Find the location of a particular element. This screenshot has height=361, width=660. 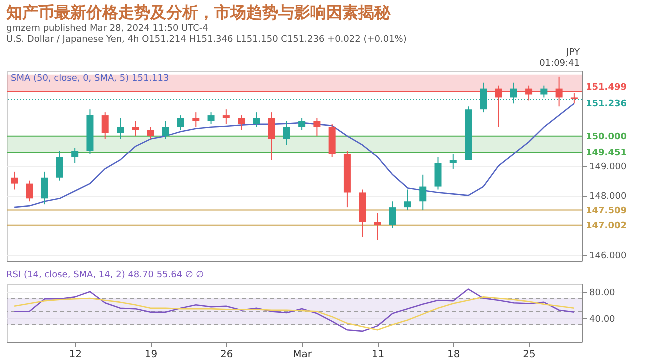

text: 01:09:41 is located at coordinates (560, 64).